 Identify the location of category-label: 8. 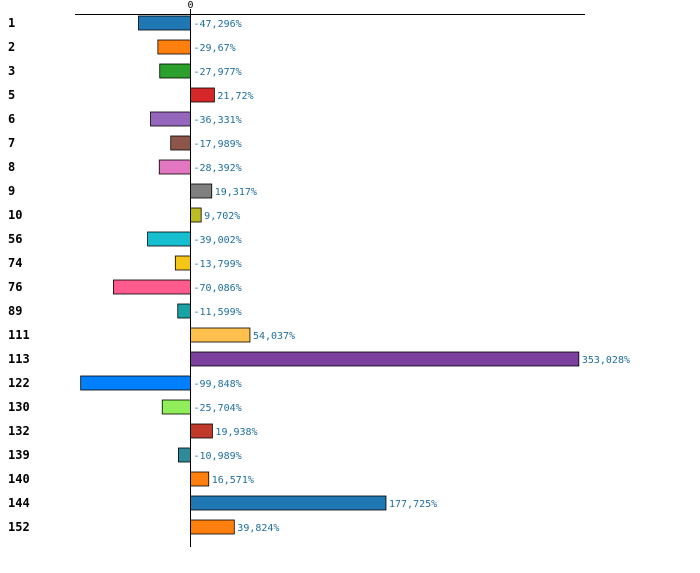
(11, 167).